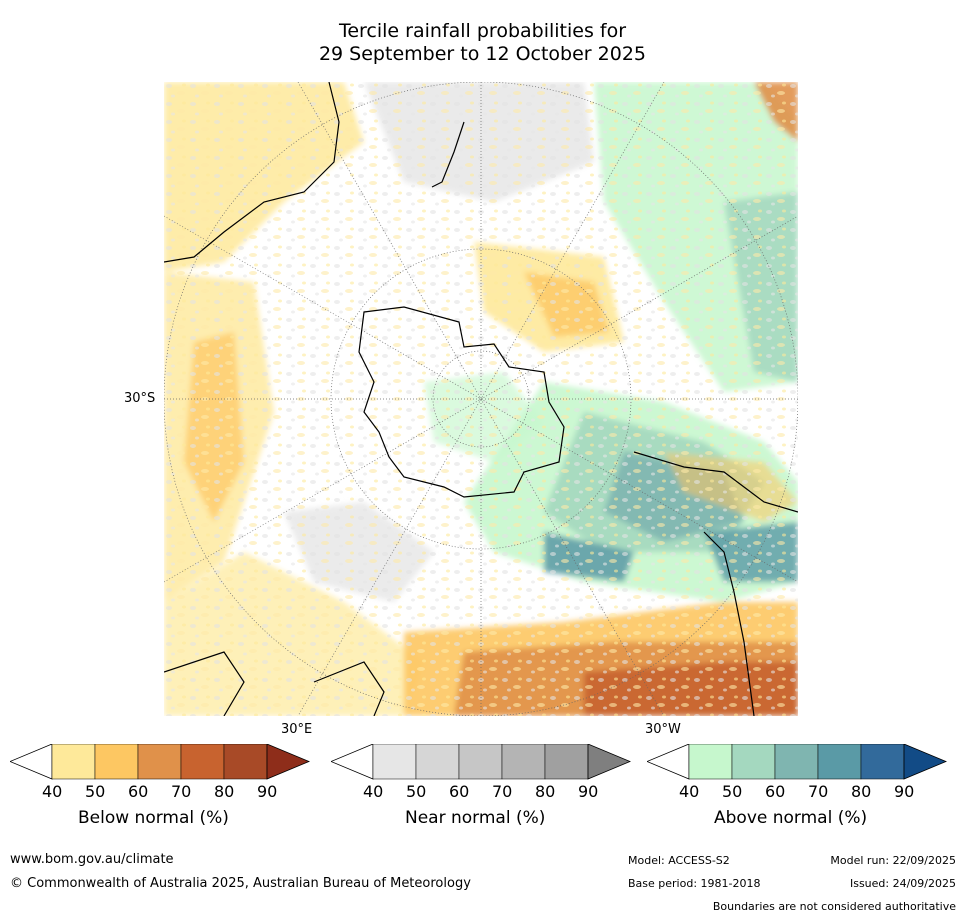  I want to click on longitude-label-30e: 30°E, so click(297, 729).